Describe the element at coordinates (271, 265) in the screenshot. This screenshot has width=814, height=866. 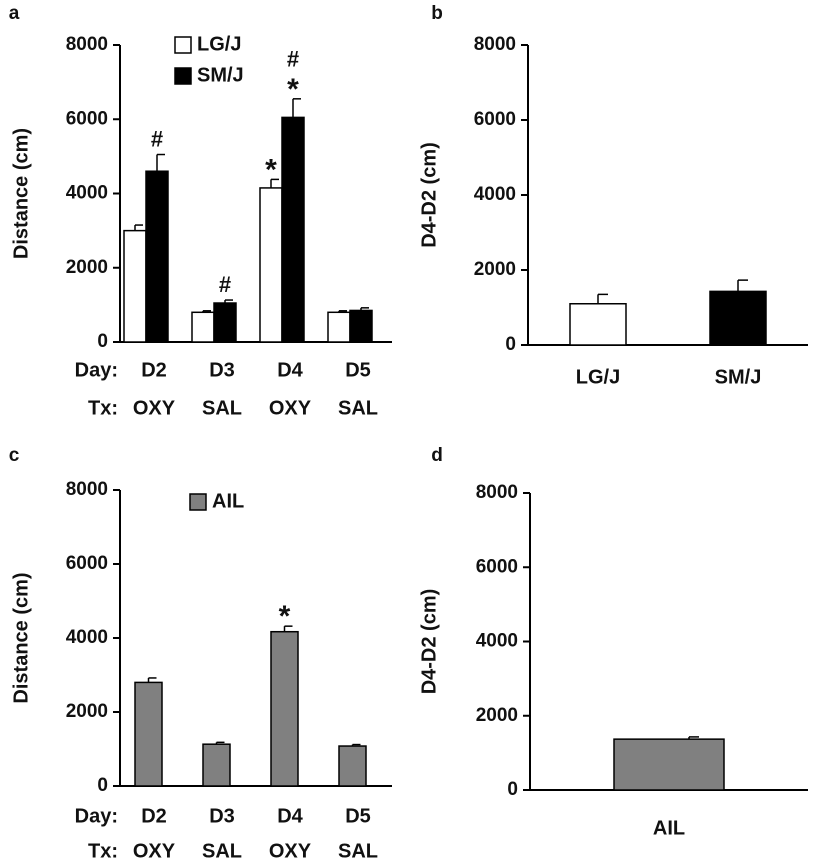
I see `bar-lgj-d4` at that location.